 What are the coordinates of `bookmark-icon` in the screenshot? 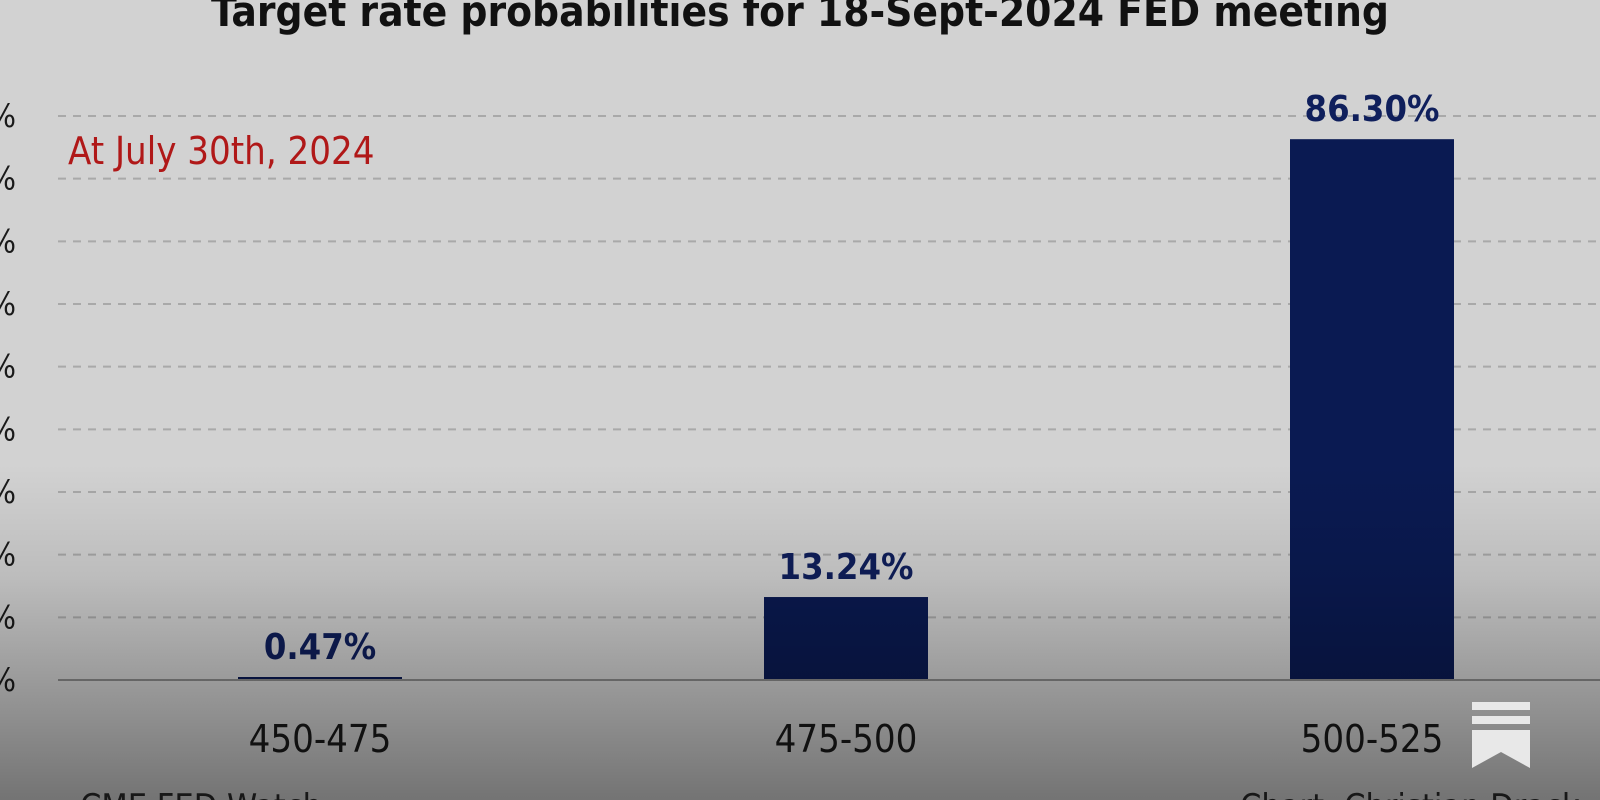 It's located at (1501, 735).